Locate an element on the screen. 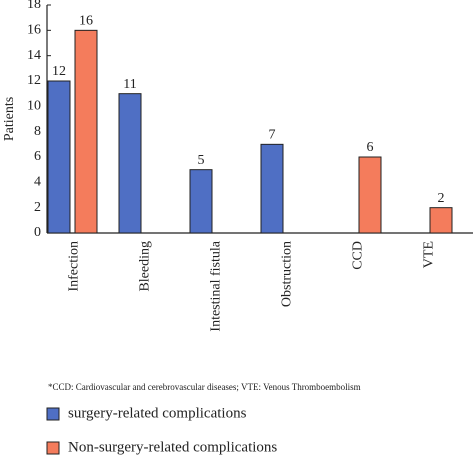 This screenshot has height=460, width=475. y-tick-label: 10 is located at coordinates (34, 106).